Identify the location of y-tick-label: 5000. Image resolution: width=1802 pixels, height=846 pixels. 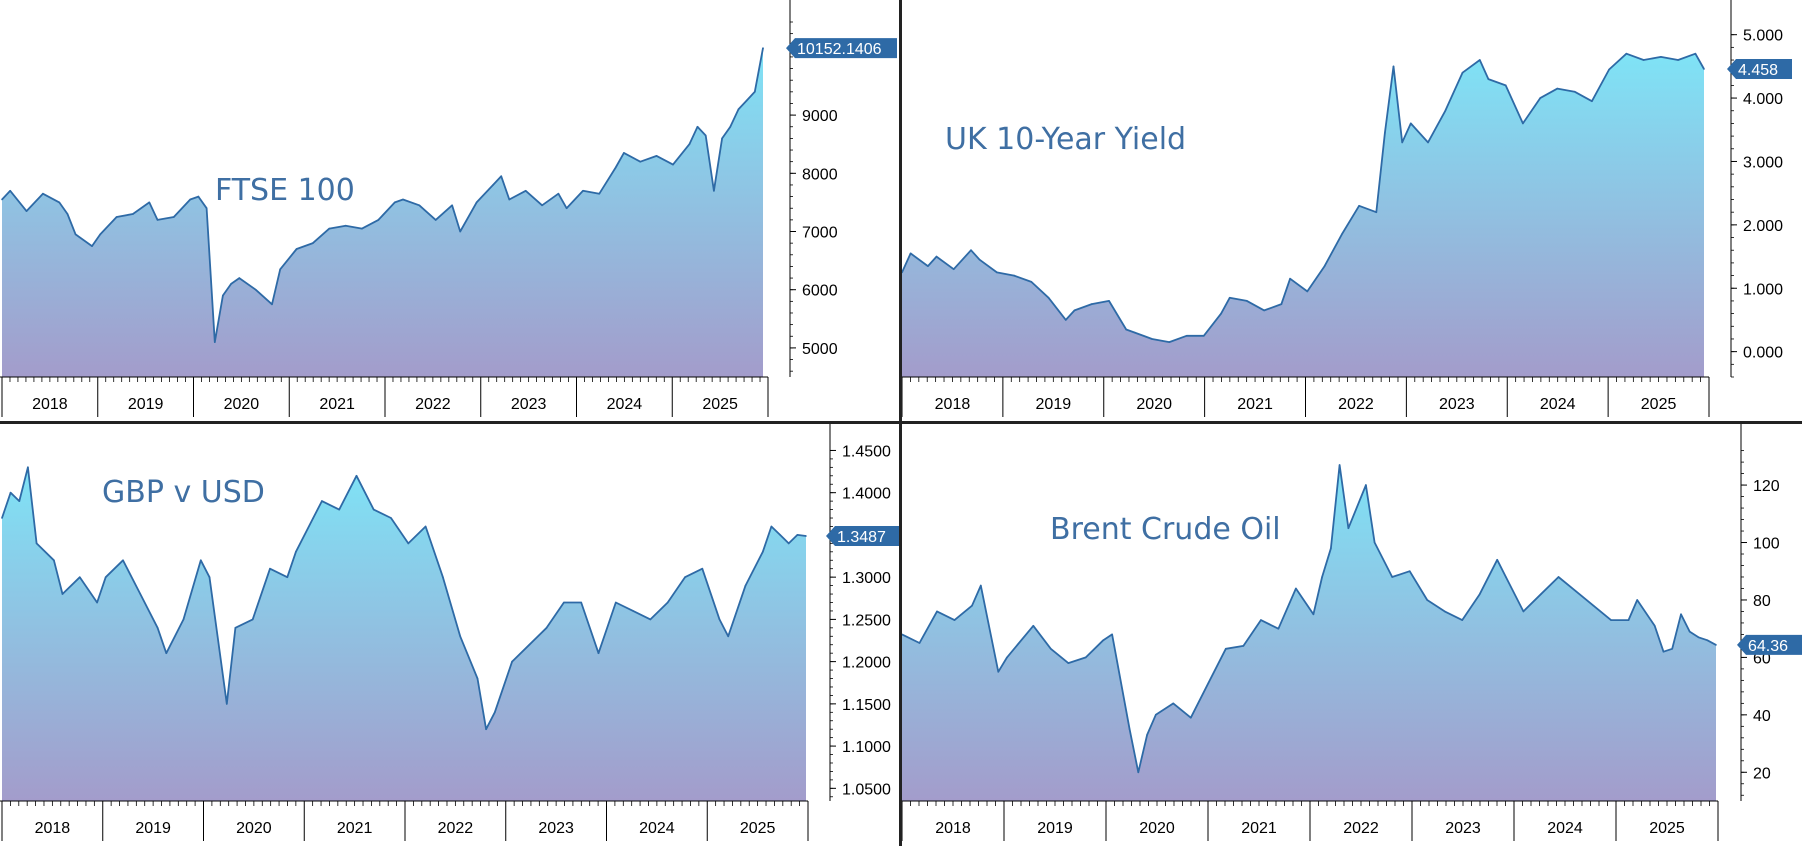
(820, 349).